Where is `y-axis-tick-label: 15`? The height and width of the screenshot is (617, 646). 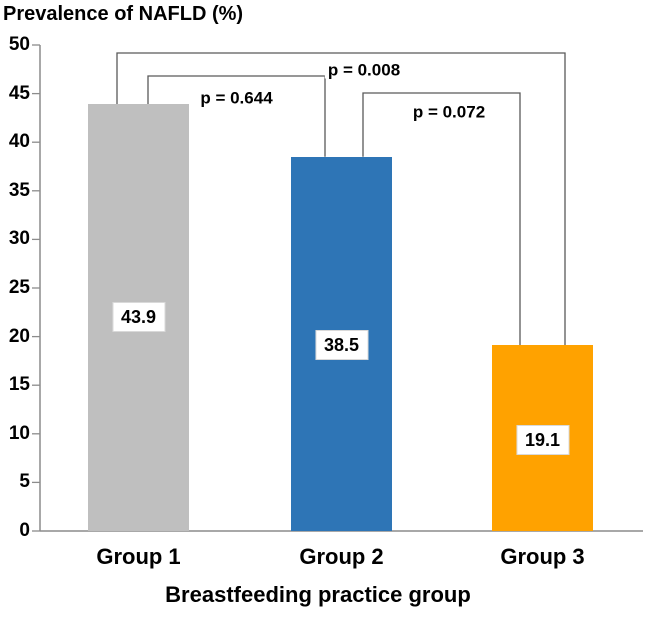
y-axis-tick-label: 15 is located at coordinates (19, 385).